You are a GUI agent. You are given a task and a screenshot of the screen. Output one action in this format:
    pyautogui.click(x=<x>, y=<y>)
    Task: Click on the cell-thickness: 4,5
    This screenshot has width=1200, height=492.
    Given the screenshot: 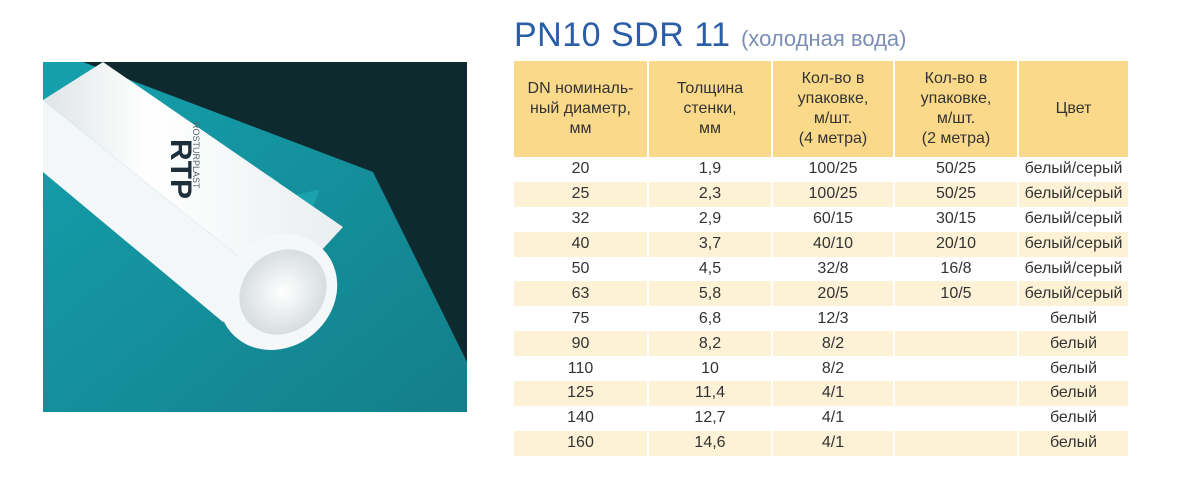 What is the action you would take?
    pyautogui.click(x=710, y=269)
    